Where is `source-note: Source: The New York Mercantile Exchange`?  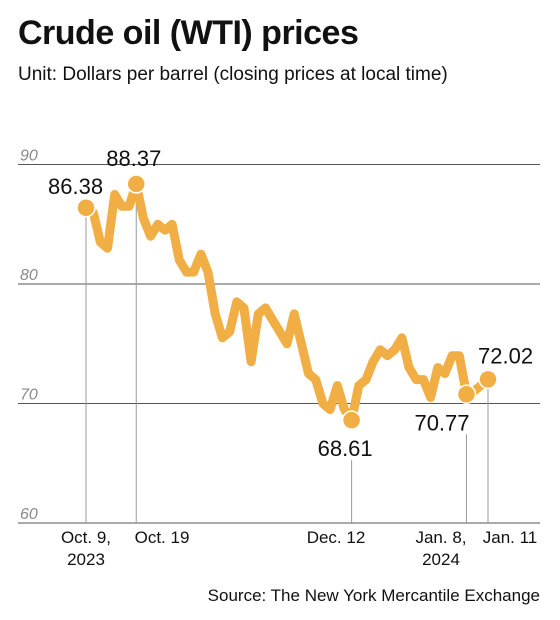
source-note: Source: The New York Mercantile Exchange is located at coordinates (373, 595).